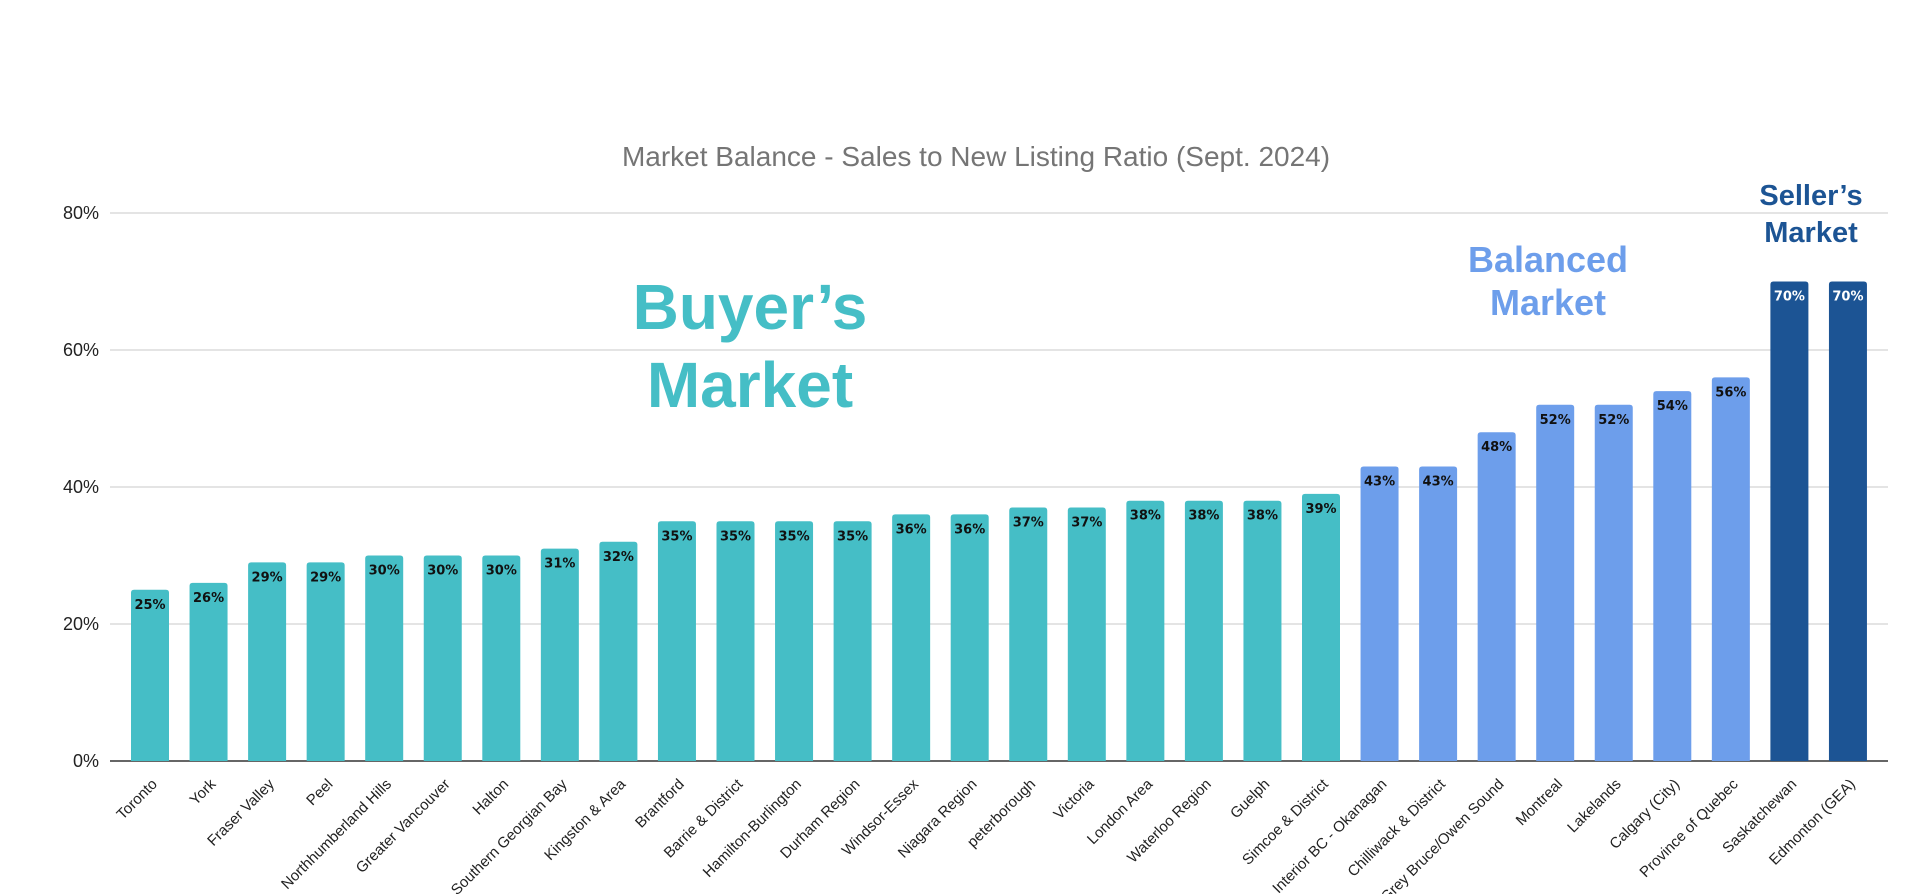 The height and width of the screenshot is (894, 1926). I want to click on data-label: 25%, so click(149, 605).